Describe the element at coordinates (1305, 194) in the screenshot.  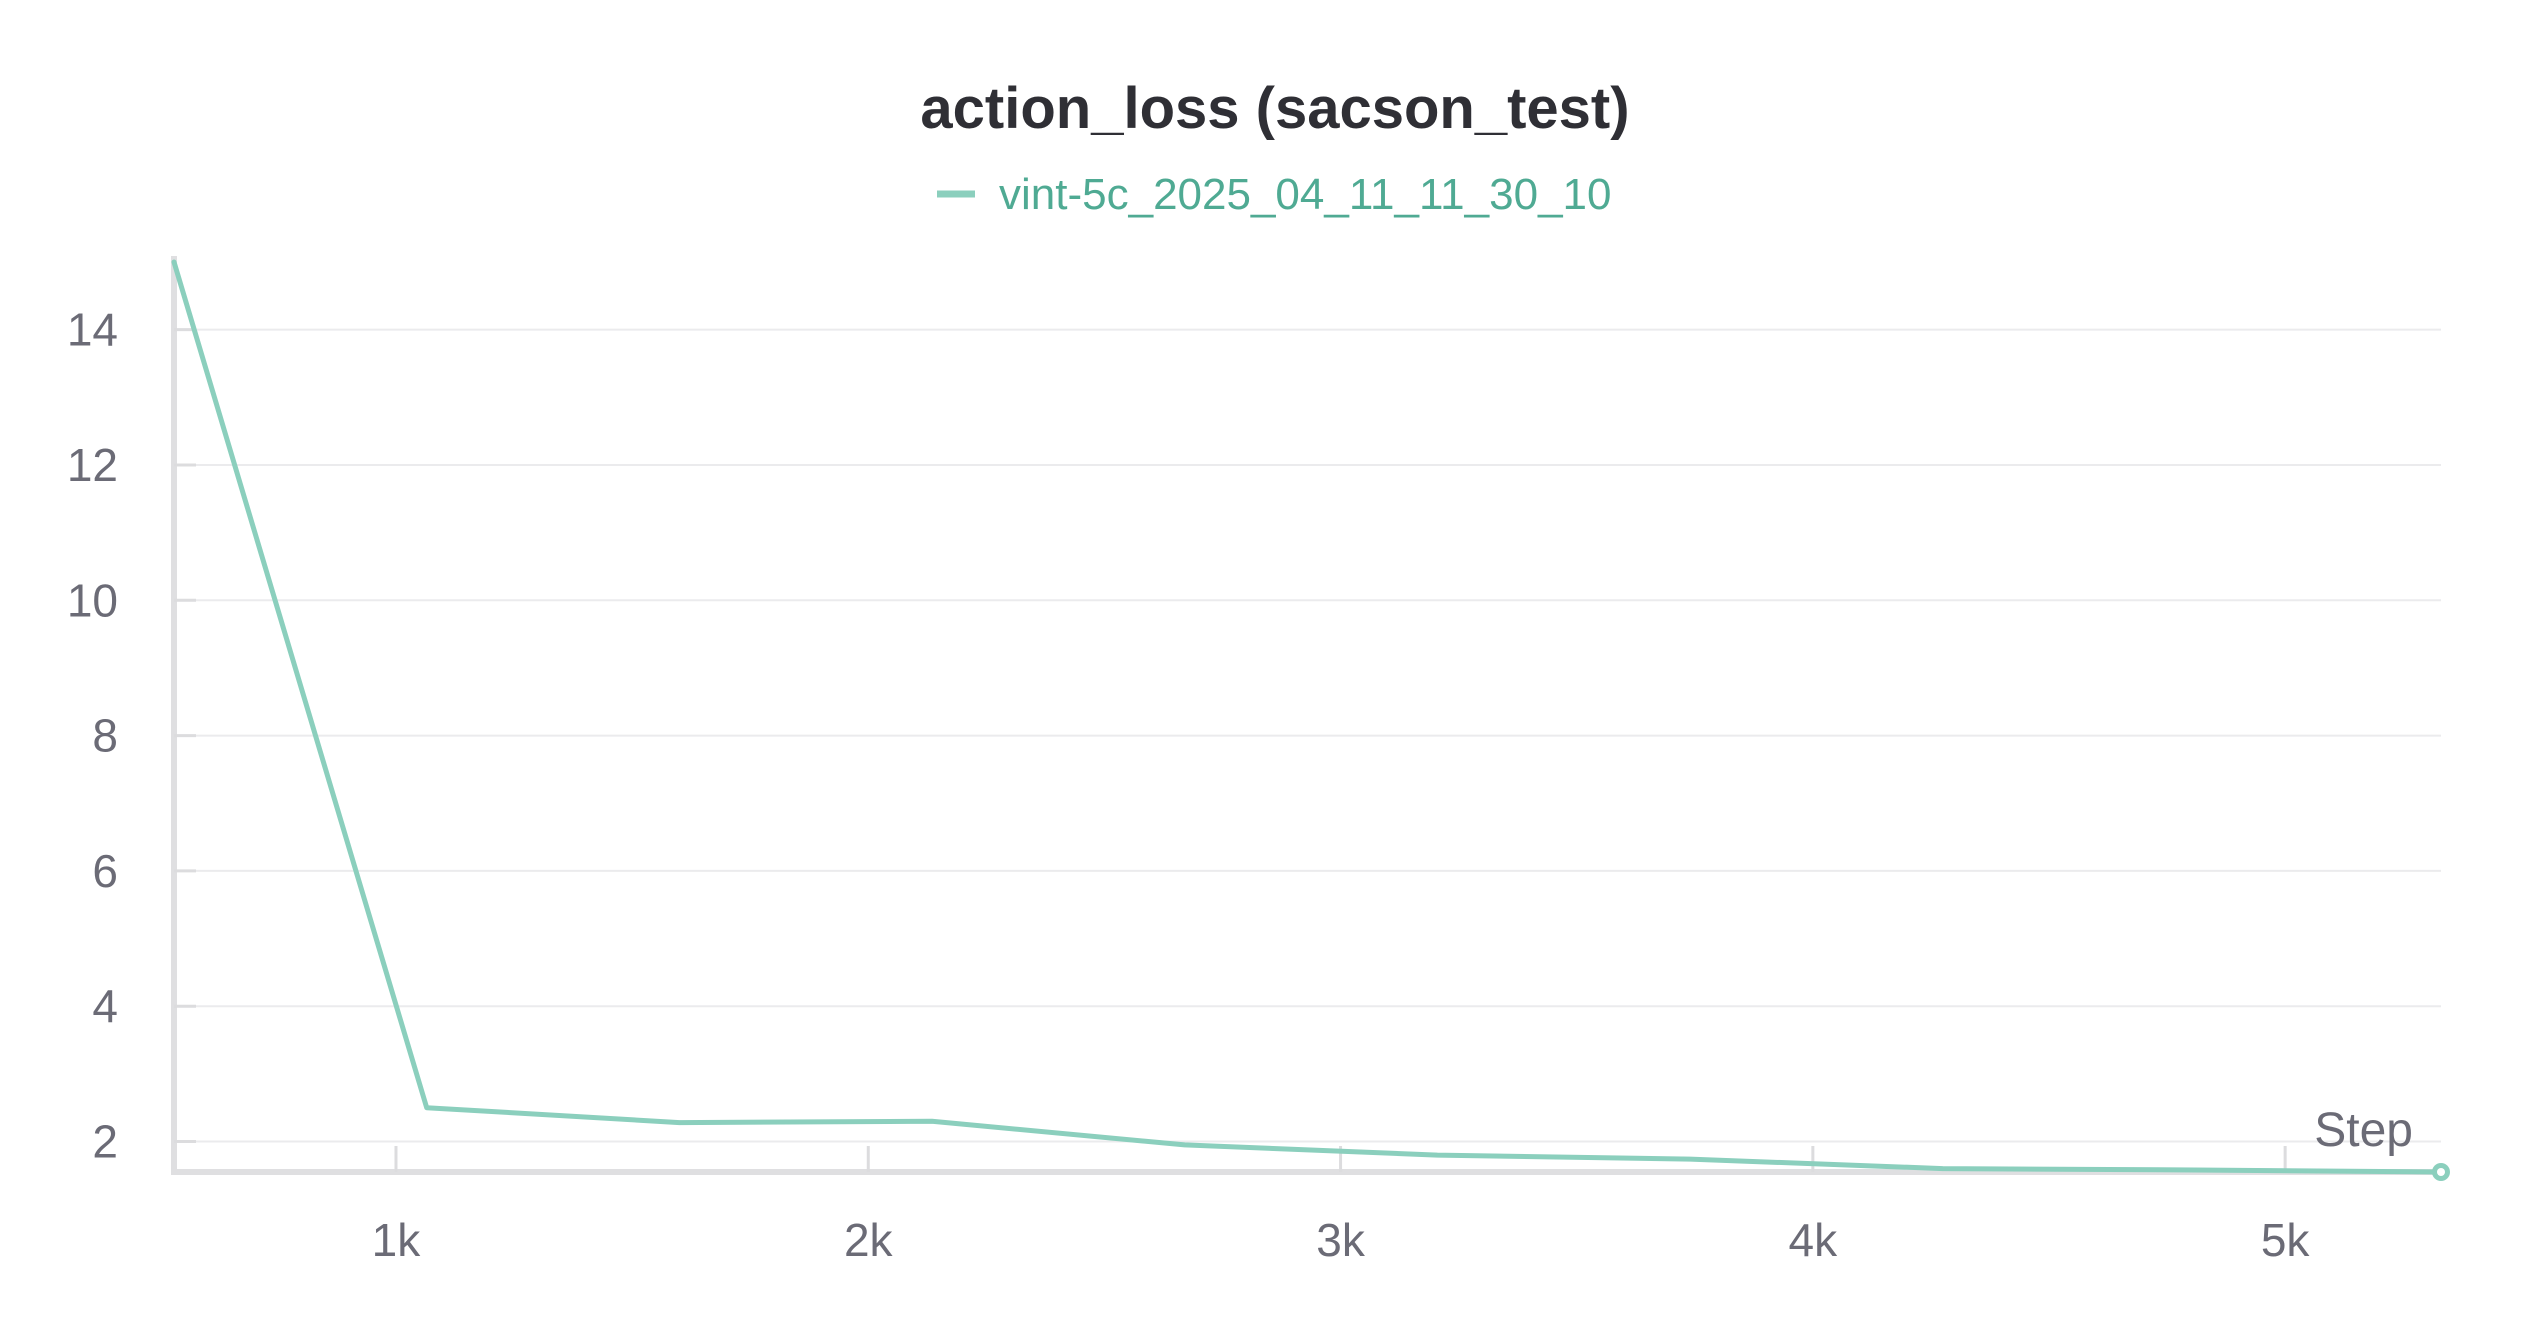
I see `legend-label-series-0: vint-5c_2025_04_11_11_30_10` at that location.